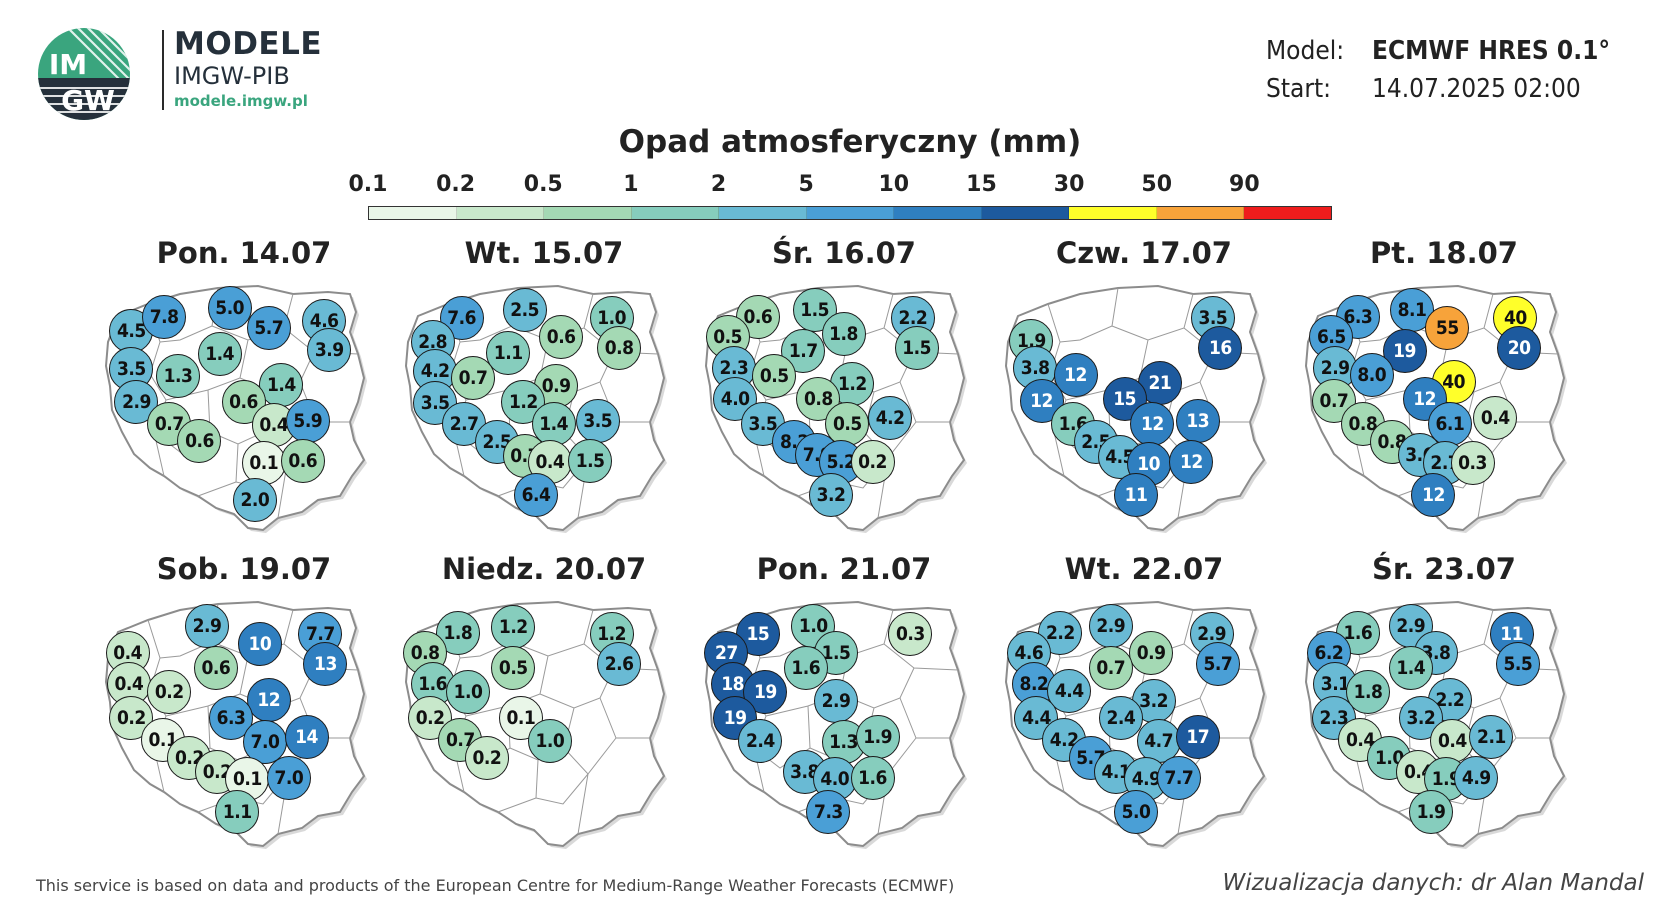 The width and height of the screenshot is (1680, 900). What do you see at coordinates (1151, 653) in the screenshot?
I see `precip-value-bubble: 0.9` at bounding box center [1151, 653].